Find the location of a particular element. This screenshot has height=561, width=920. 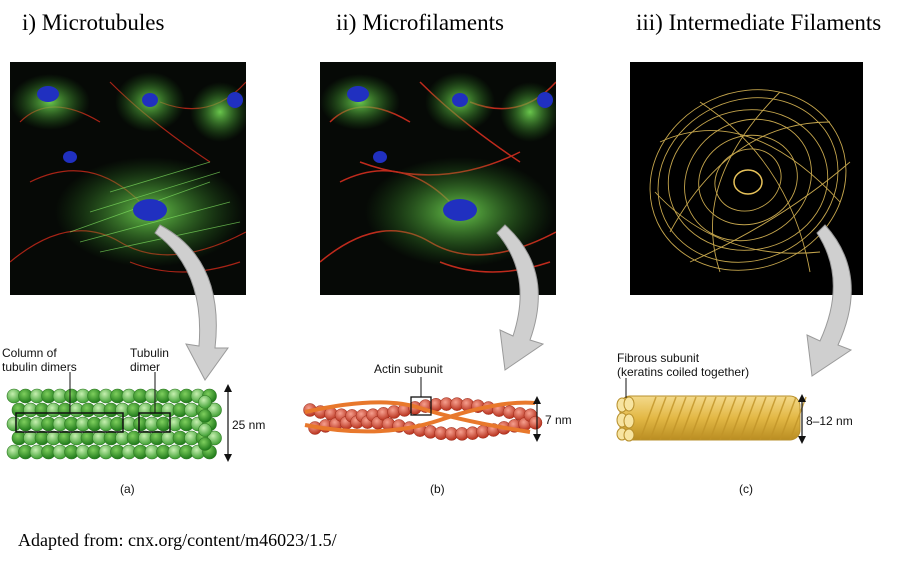

microtubule-illustration is located at coordinates (119, 417).